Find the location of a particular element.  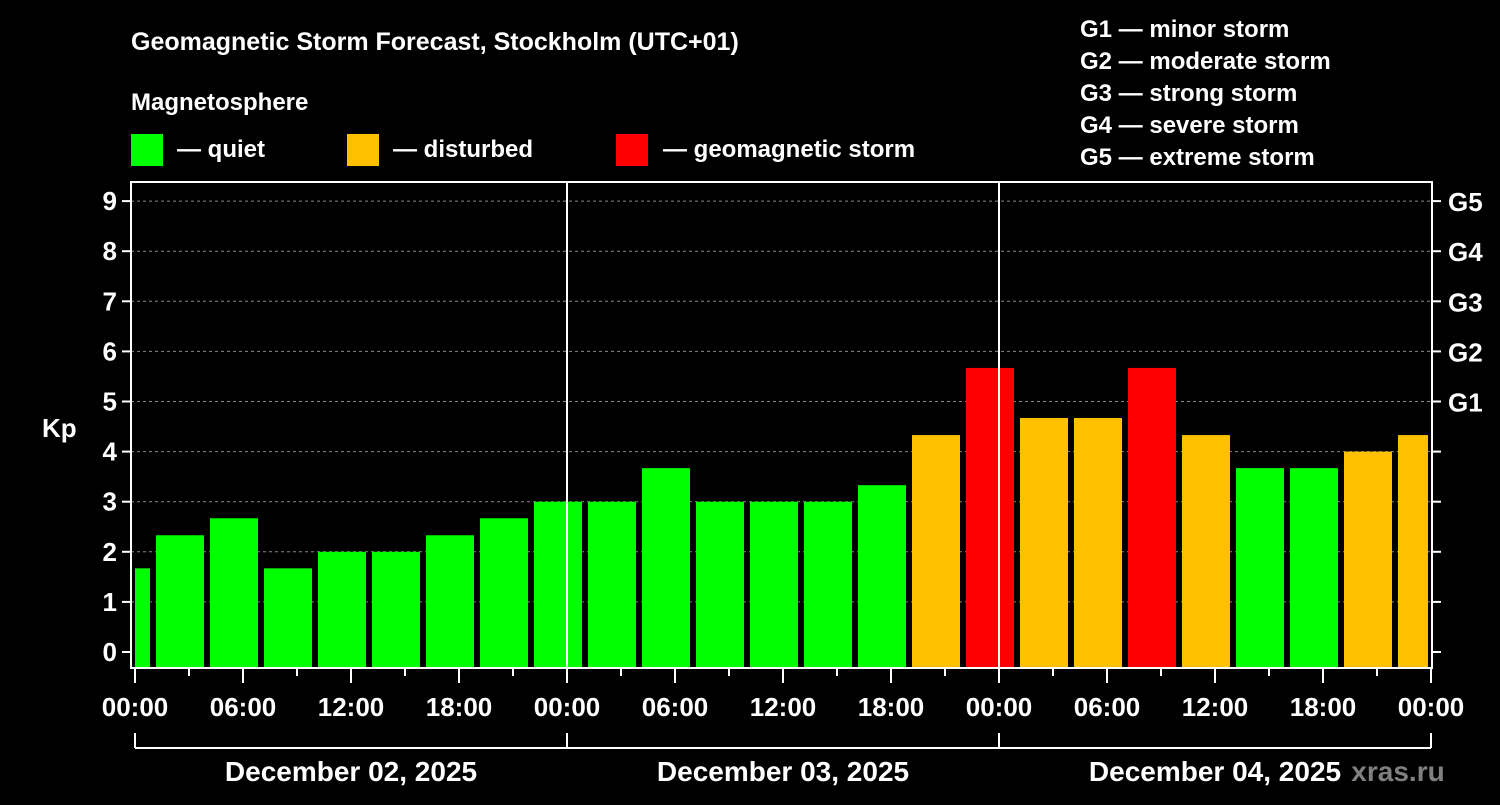

legend-title: Magnetosphere is located at coordinates (219, 102).